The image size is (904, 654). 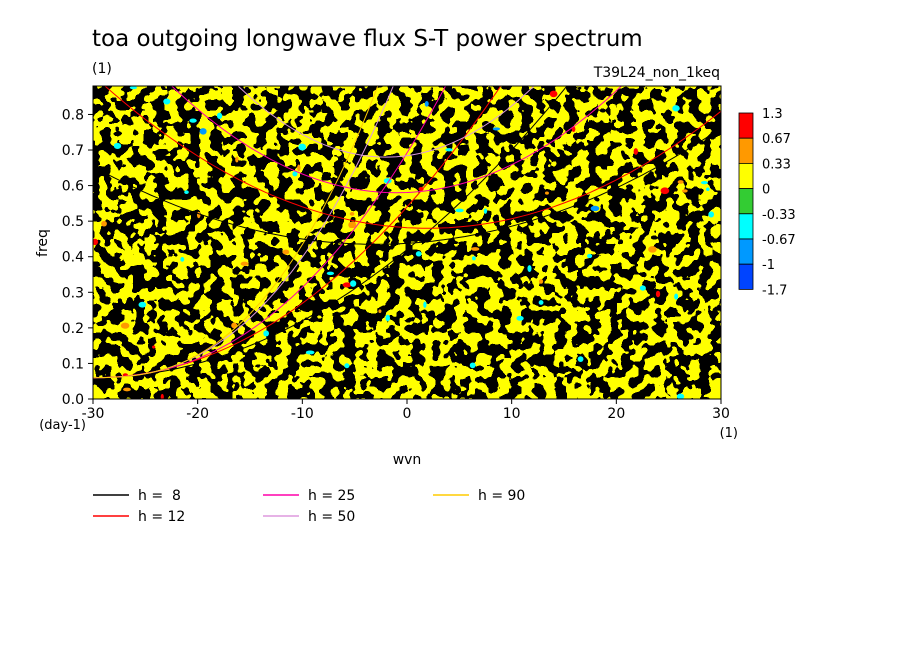 I want to click on y-tick-label: 0.4, so click(x=73, y=258).